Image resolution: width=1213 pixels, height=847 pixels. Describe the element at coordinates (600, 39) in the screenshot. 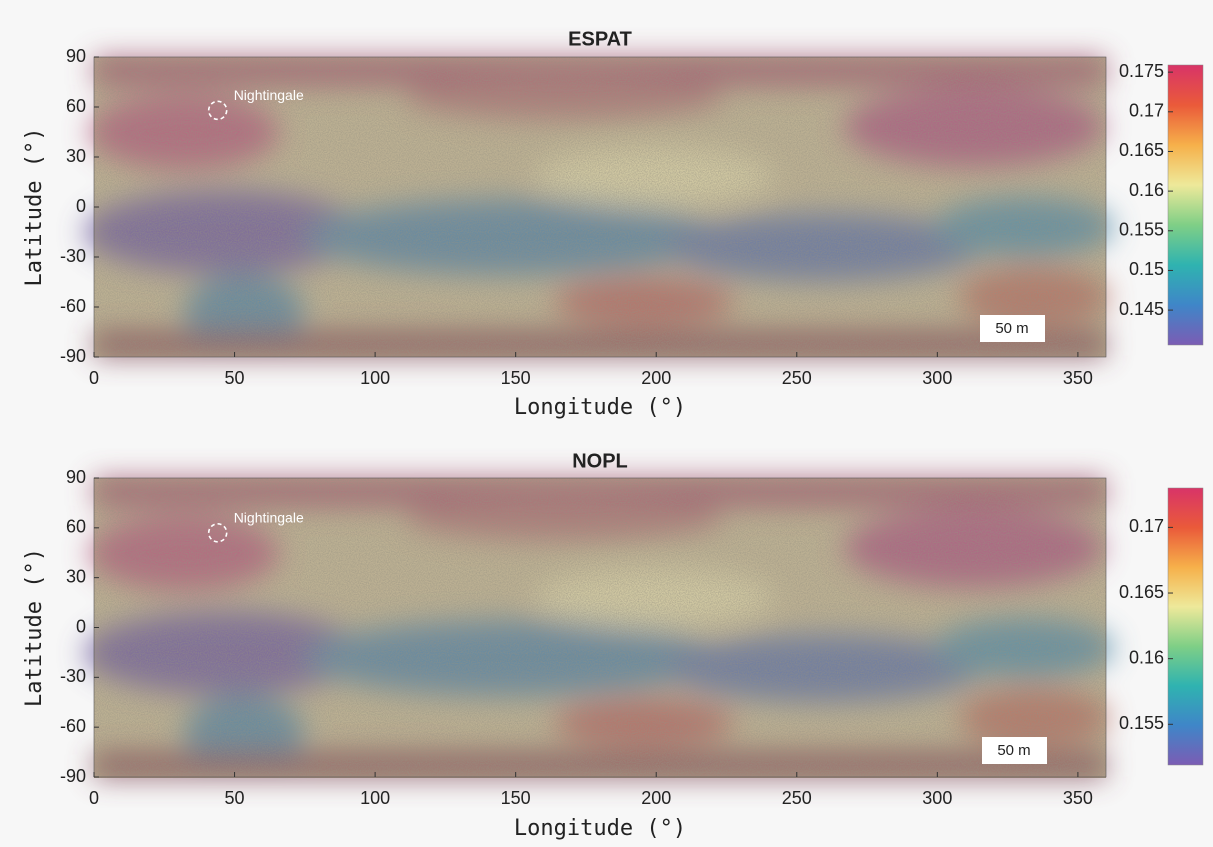

I see `panel-title: ESPAT` at that location.